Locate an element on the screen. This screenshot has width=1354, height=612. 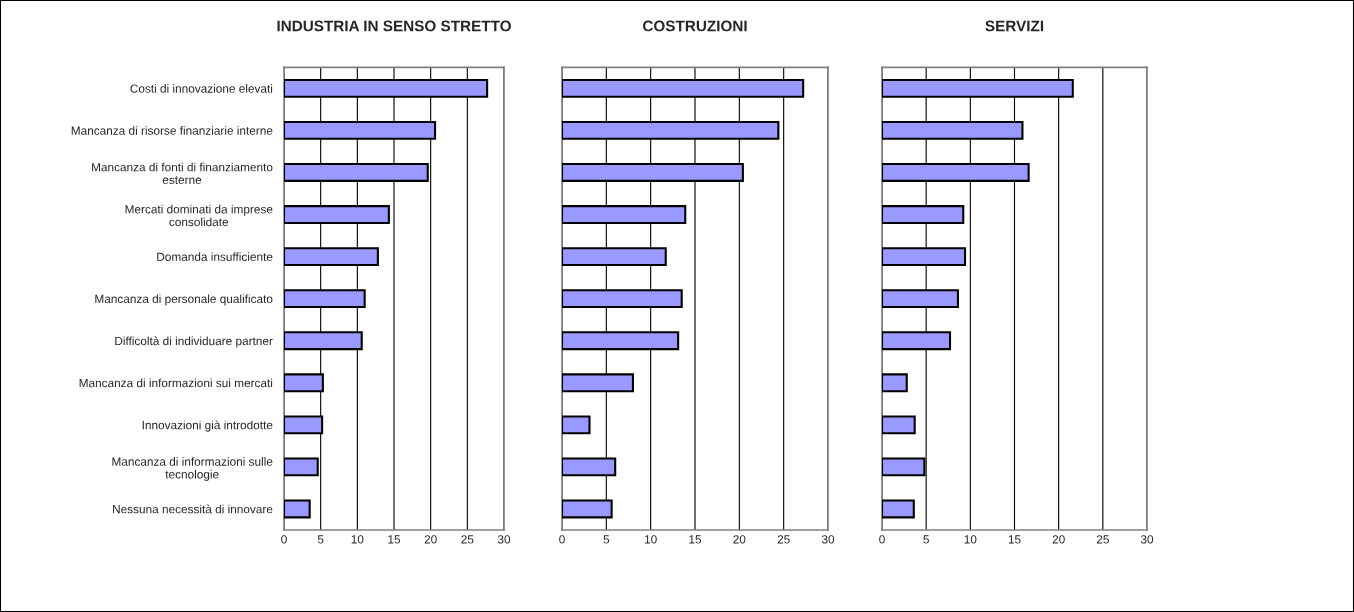
y-tick-label: Mancanza di informazioni sulle tecnologie is located at coordinates (192, 469).